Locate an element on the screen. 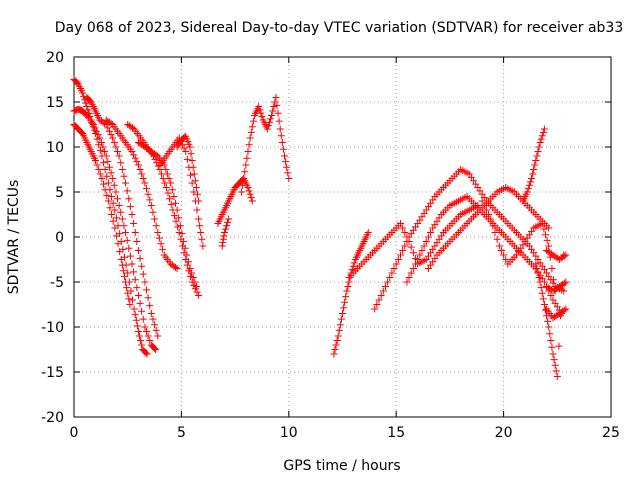 This screenshot has width=640, height=480. x-tick-label: 15 is located at coordinates (396, 433).